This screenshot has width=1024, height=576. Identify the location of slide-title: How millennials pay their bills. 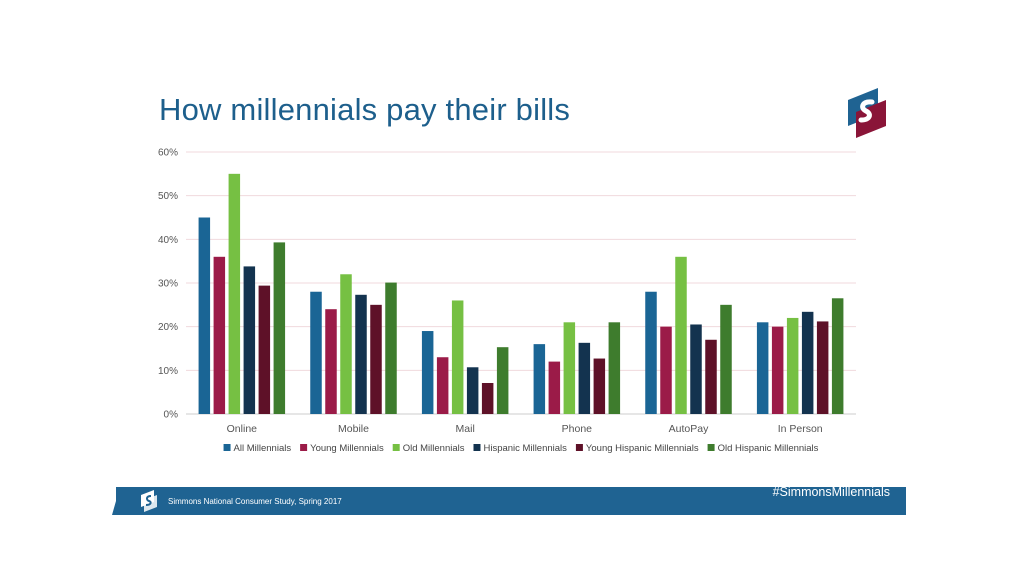
(365, 109).